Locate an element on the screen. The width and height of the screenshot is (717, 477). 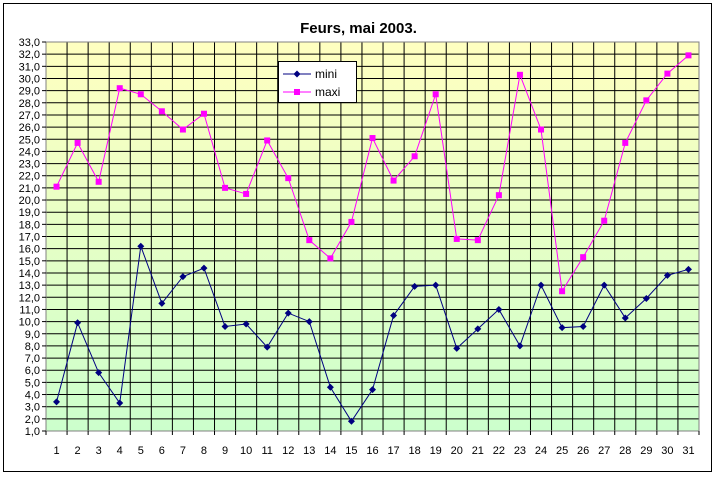
y-tick-label: 31,0 is located at coordinates (29, 67).